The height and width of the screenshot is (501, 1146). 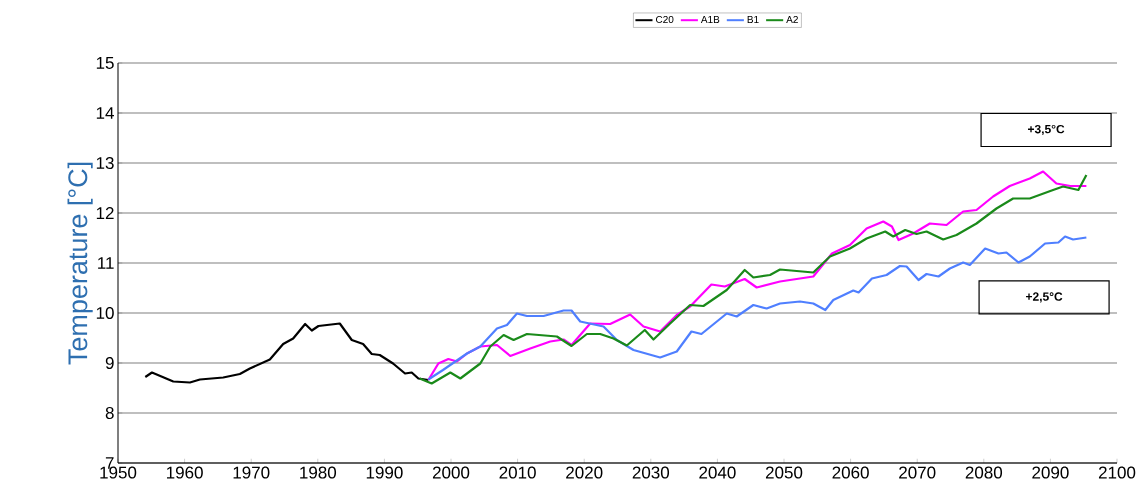 I want to click on x-tick-label: 2090, so click(x=1050, y=472).